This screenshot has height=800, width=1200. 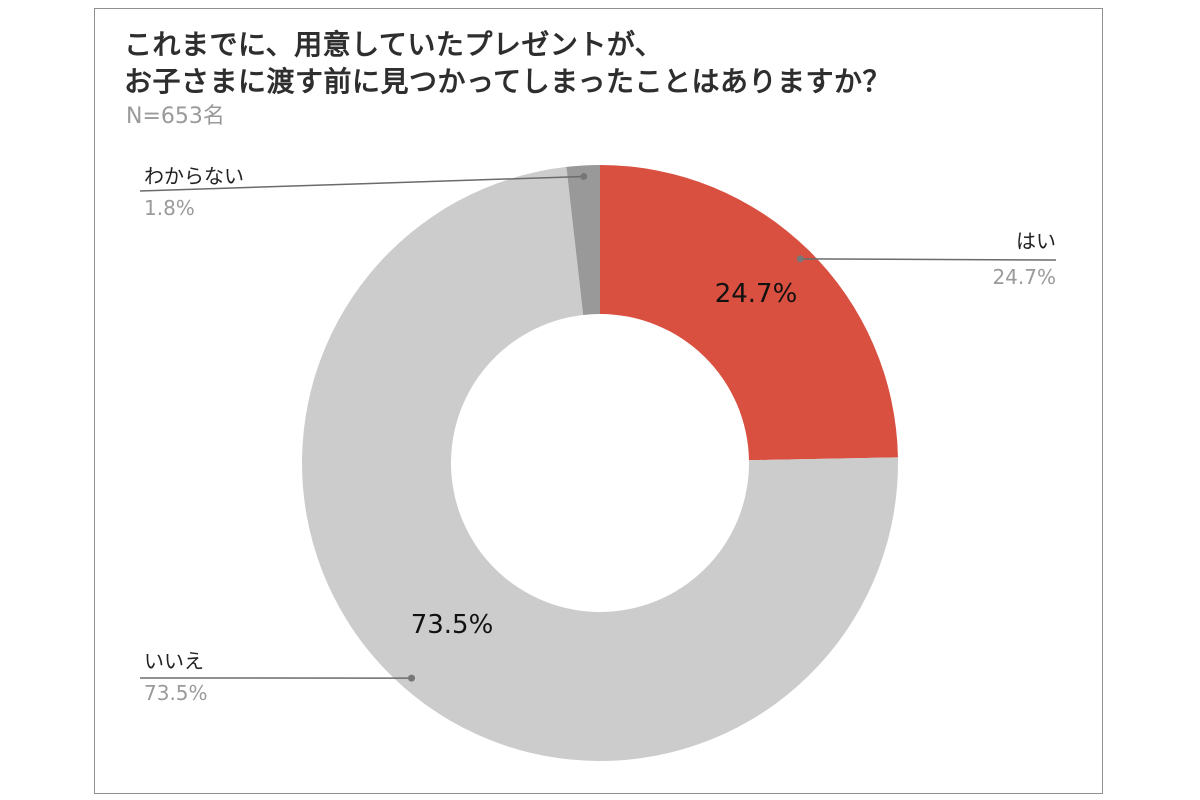 What do you see at coordinates (176, 693) in the screenshot?
I see `callout-value-iie: 73.5%` at bounding box center [176, 693].